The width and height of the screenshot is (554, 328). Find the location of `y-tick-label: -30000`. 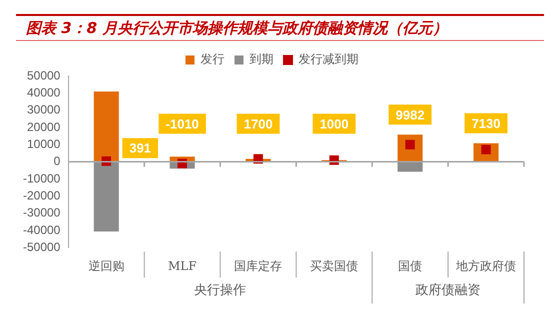

y-tick-label: -30000 is located at coordinates (41, 213).